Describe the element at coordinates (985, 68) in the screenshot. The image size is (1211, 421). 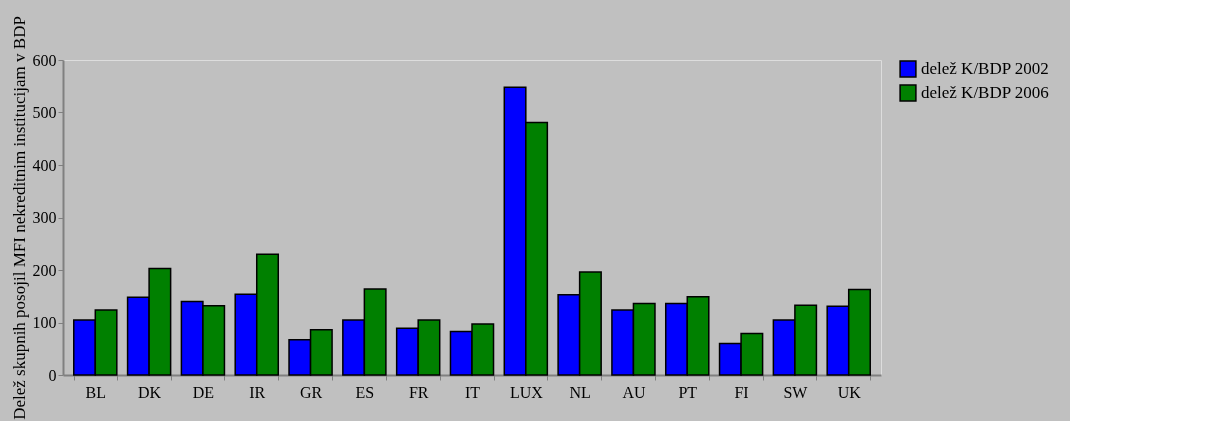
I see `legend-label: delež K/BDP 2002` at that location.